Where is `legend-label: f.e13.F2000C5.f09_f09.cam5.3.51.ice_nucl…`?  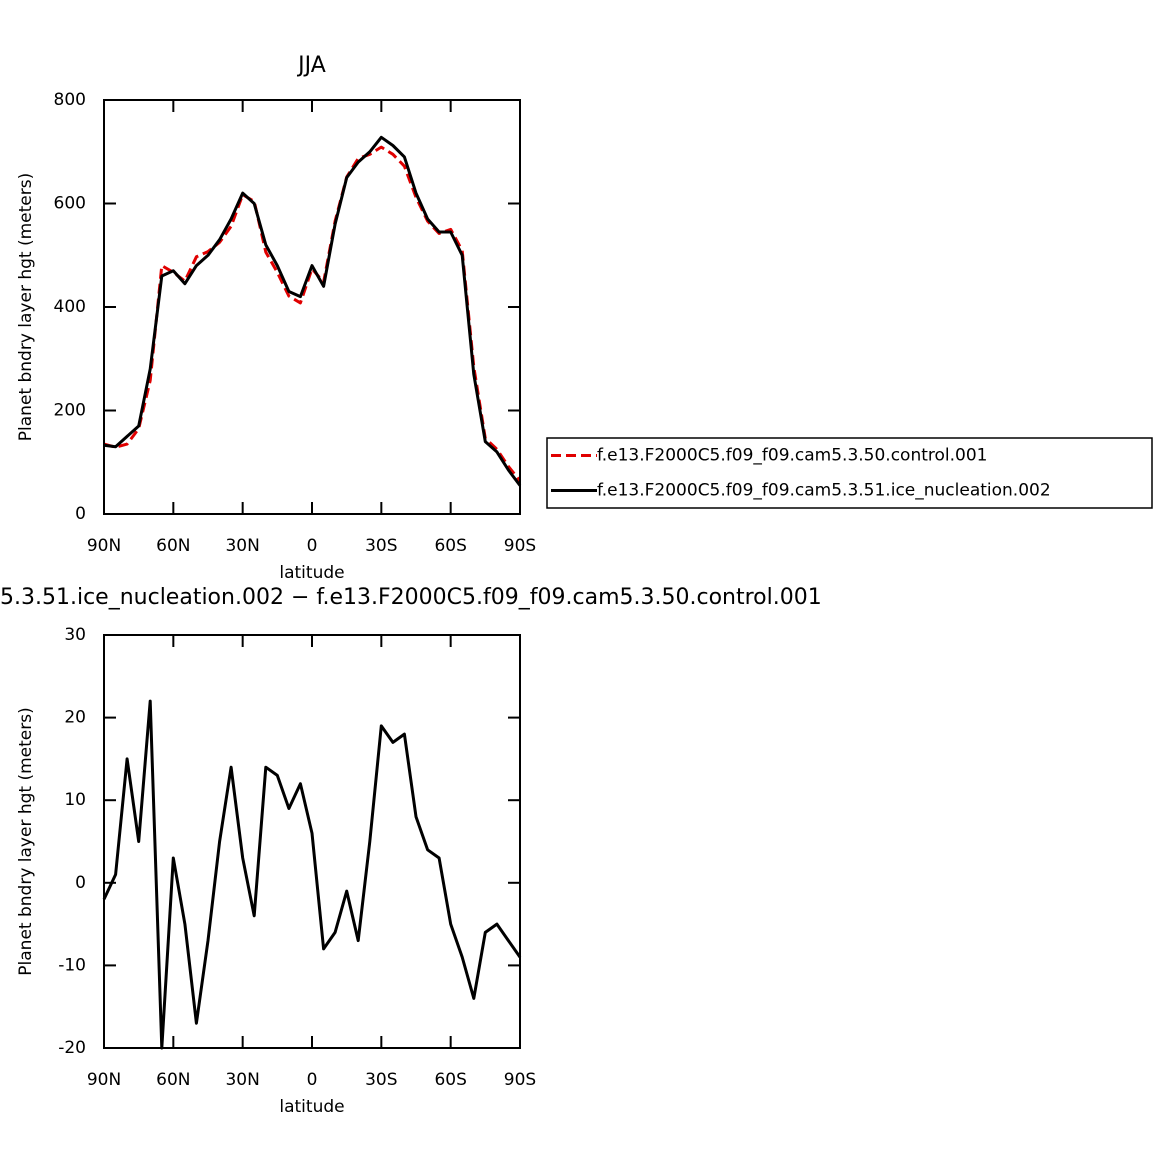 legend-label: f.e13.F2000C5.f09_f09.cam5.3.51.ice_nucl… is located at coordinates (824, 491).